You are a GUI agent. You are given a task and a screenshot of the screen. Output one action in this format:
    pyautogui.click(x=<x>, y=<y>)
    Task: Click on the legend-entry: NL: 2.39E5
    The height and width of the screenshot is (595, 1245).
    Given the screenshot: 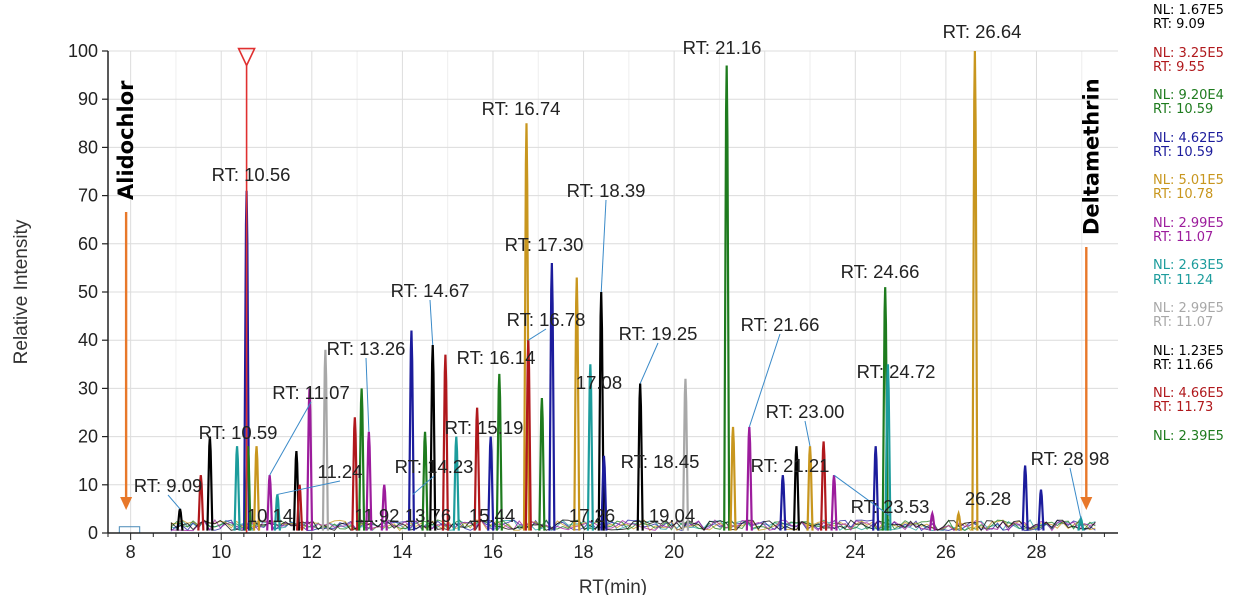 What is the action you would take?
    pyautogui.click(x=1199, y=436)
    